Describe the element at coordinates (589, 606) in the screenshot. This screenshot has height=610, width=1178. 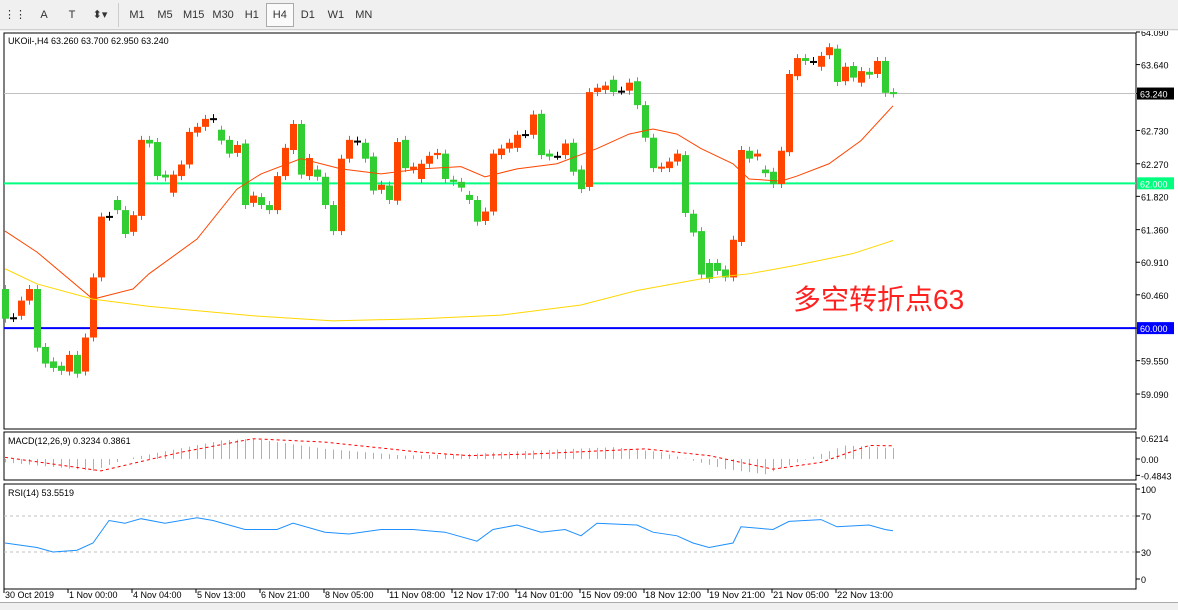
I see `chart-tabs-bar` at that location.